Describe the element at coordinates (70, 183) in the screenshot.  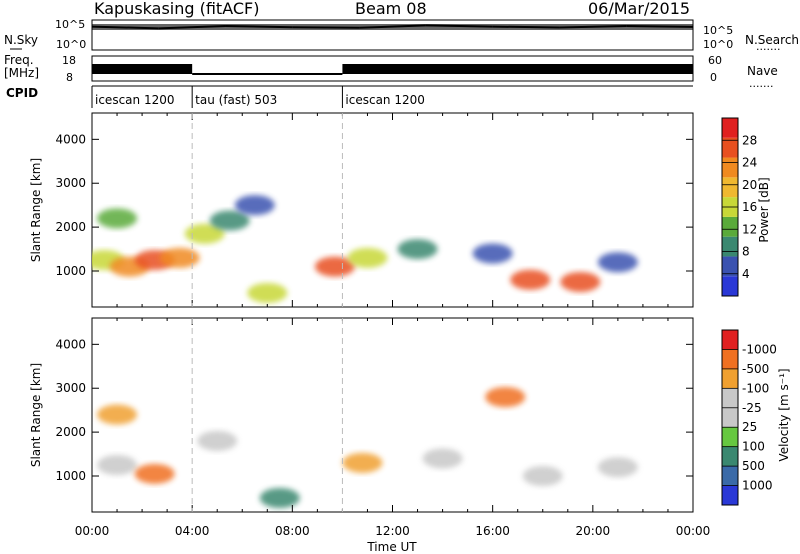
I see `y-tick-label: 3000` at that location.